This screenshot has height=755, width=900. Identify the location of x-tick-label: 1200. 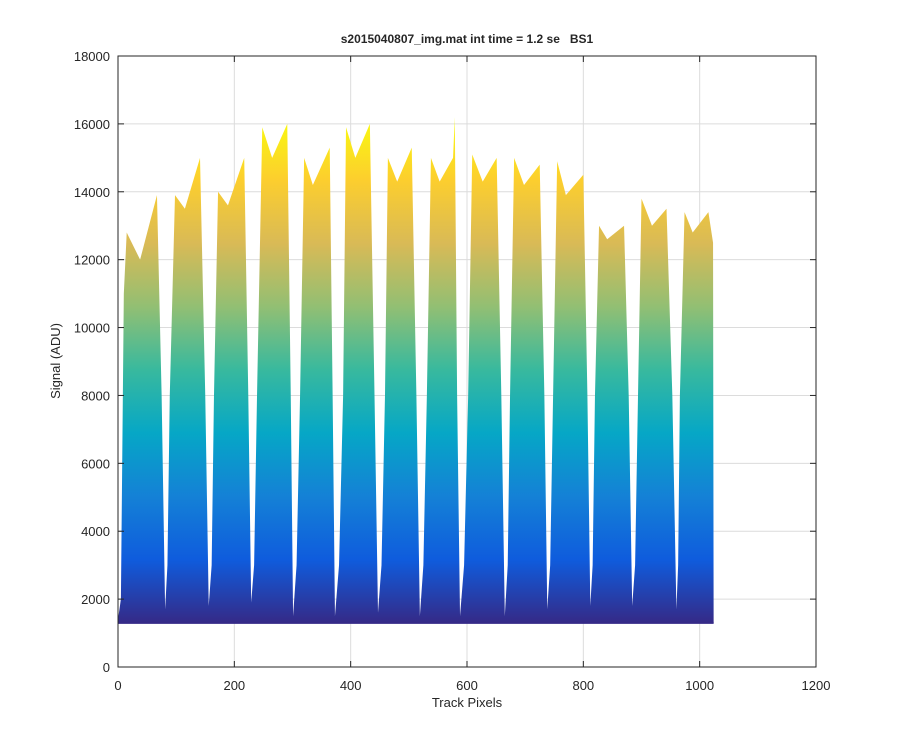
(816, 685).